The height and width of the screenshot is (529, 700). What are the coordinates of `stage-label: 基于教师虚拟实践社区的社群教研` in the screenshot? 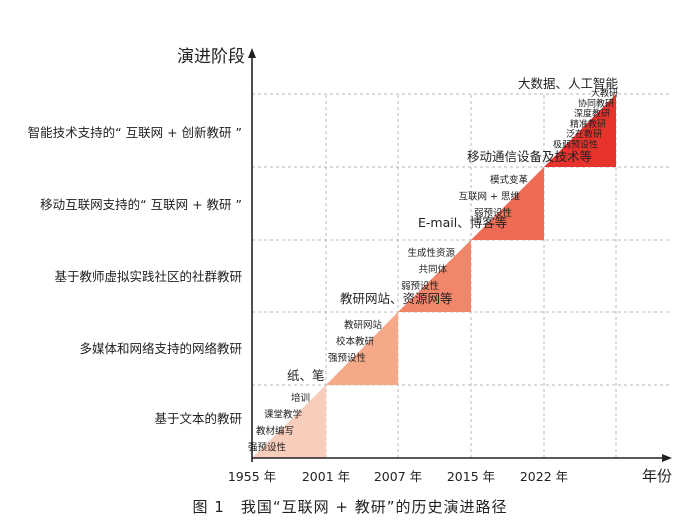 It's located at (148, 276).